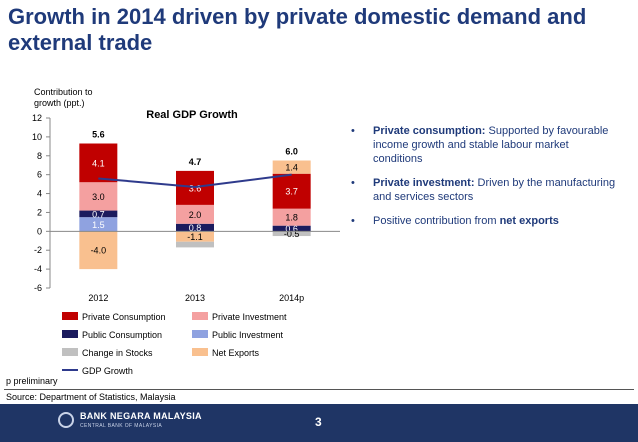 The height and width of the screenshot is (442, 638). Describe the element at coordinates (124, 317) in the screenshot. I see `legend-label: Private Consumption` at that location.